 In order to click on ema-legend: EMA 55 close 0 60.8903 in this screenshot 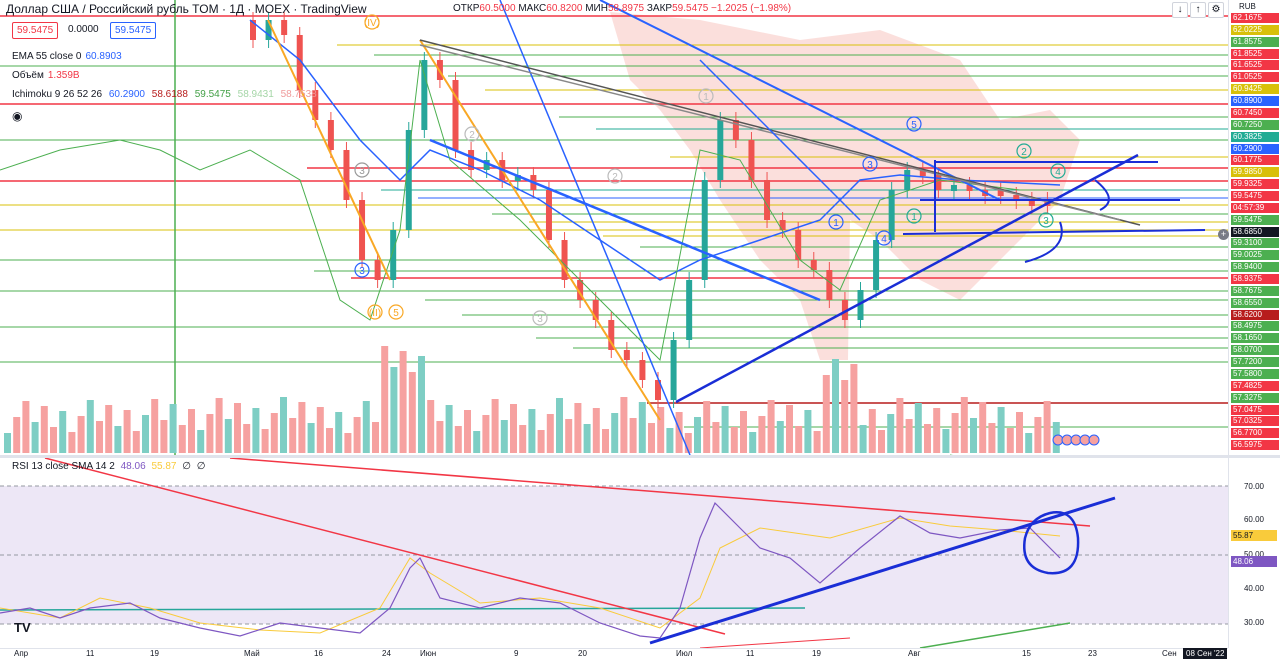, I will do `click(67, 56)`.